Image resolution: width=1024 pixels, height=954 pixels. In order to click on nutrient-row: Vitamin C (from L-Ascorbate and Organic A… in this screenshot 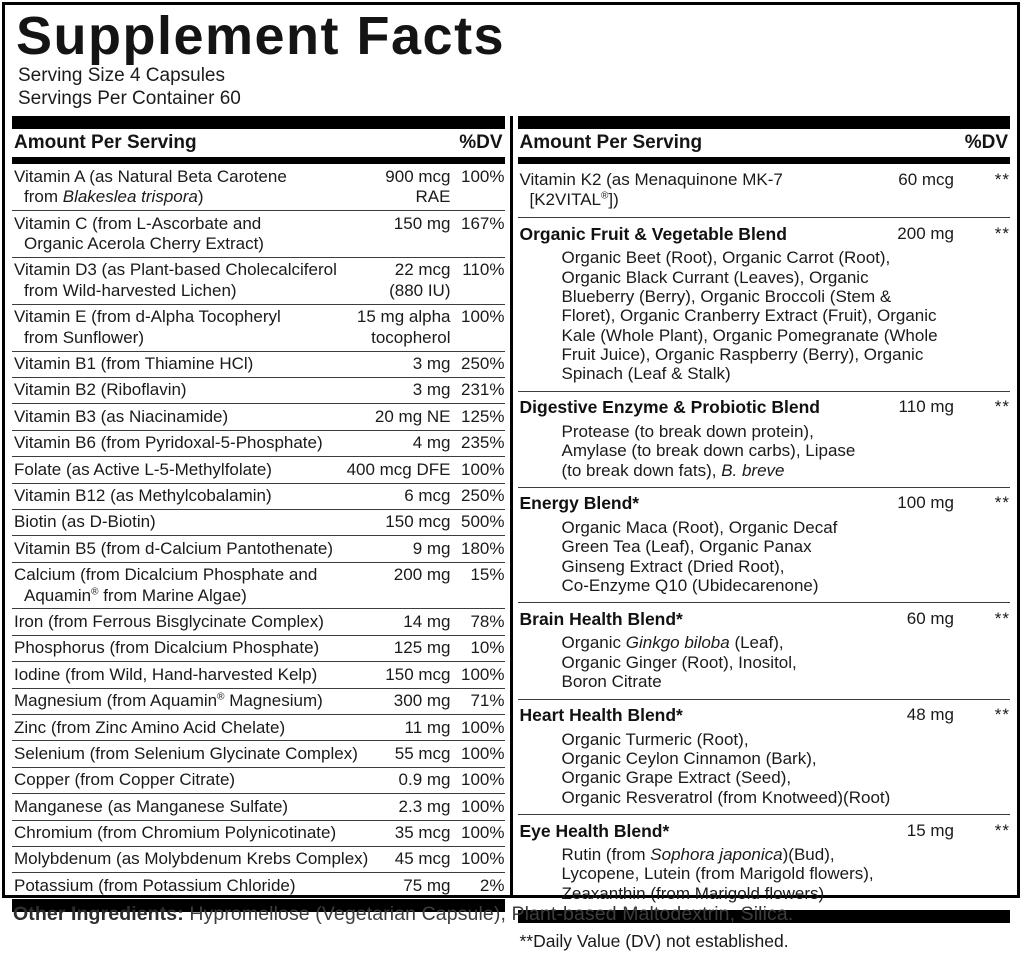, I will do `click(258, 233)`.